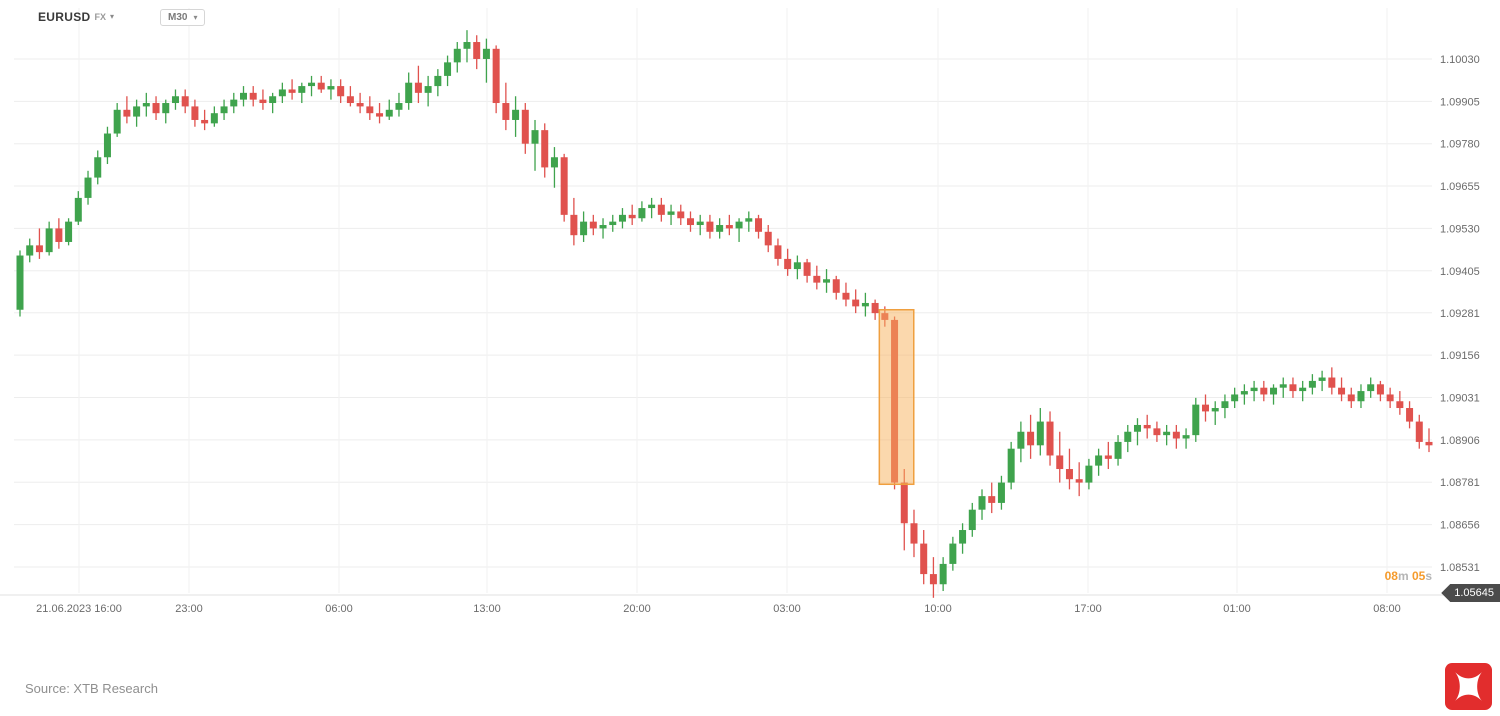 This screenshot has width=1500, height=716. I want to click on x-axis-label: 23:00, so click(189, 609).